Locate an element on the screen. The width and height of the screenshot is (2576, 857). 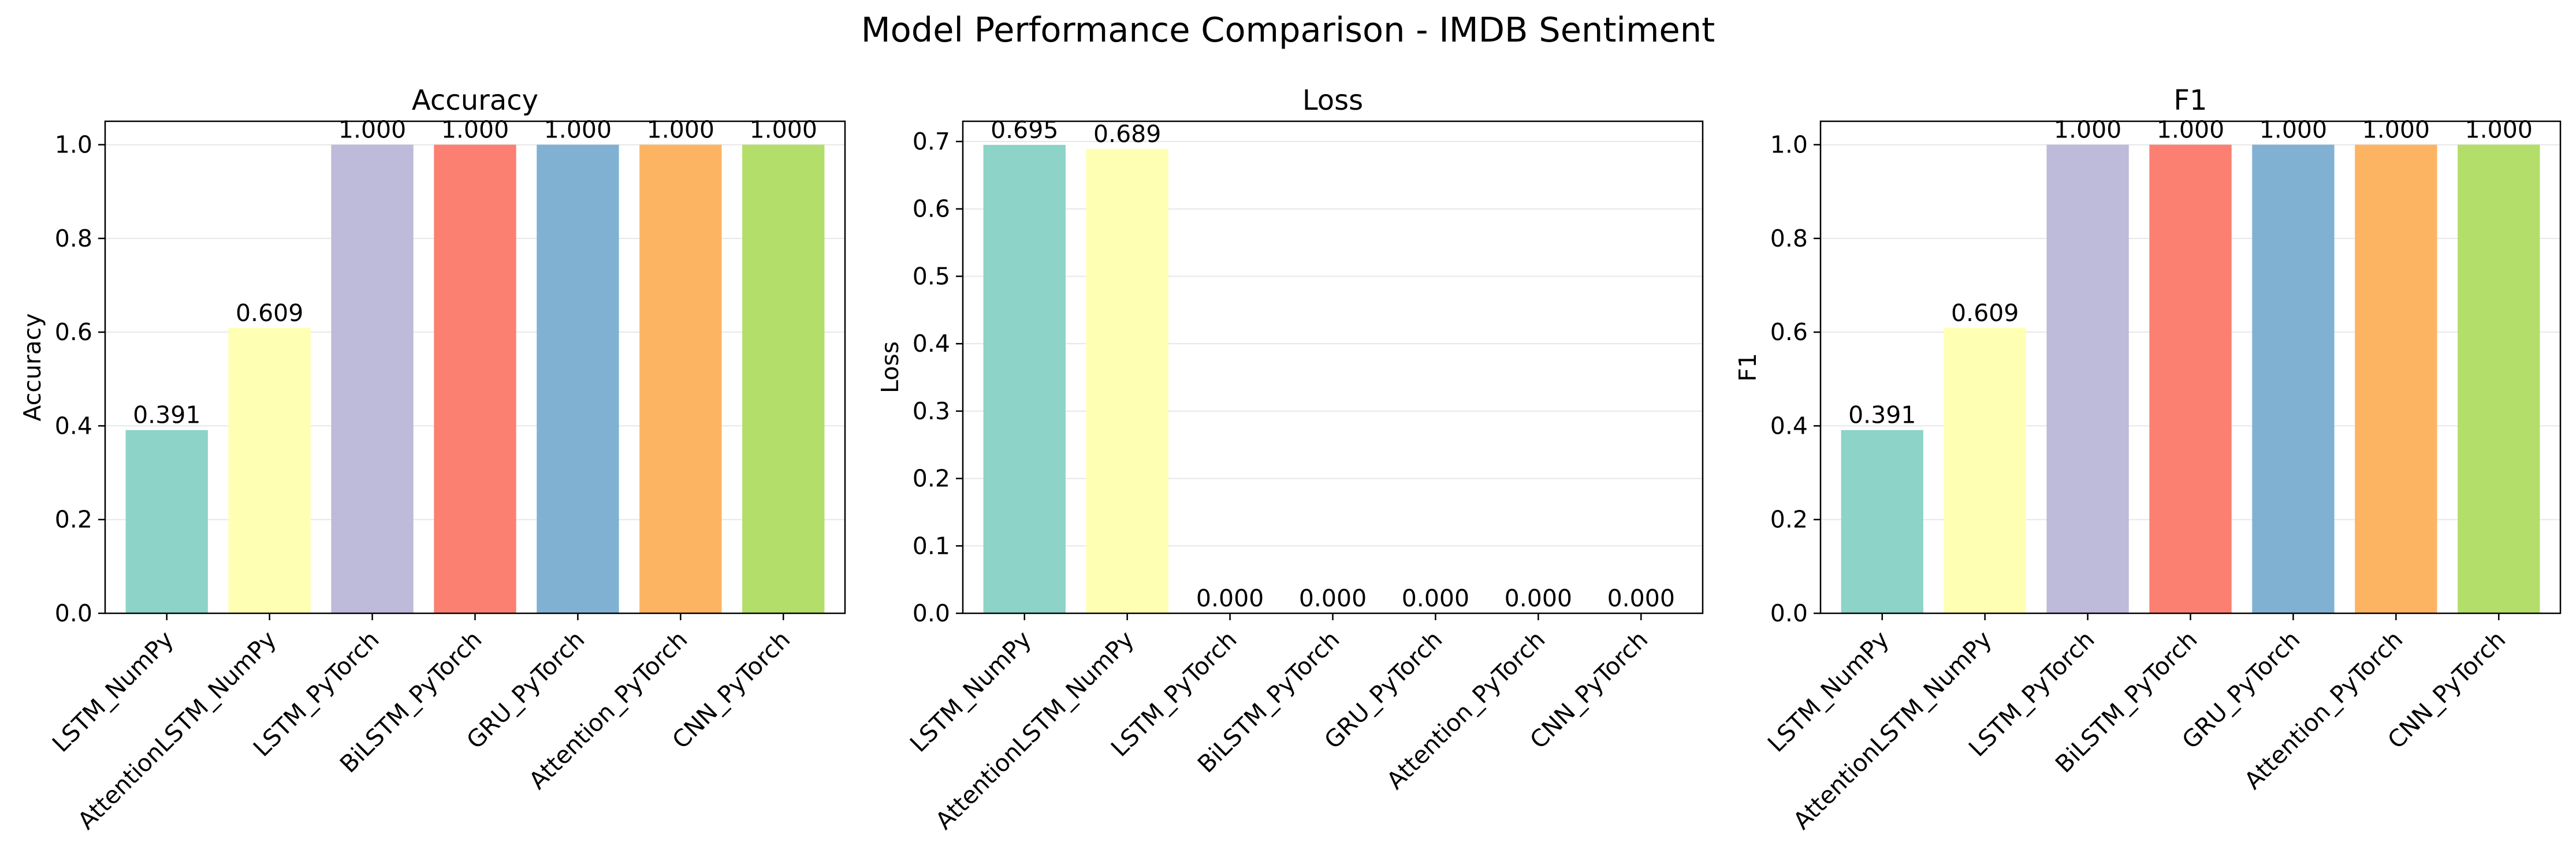
accuracy-bar-lstm-numpy is located at coordinates (166, 521).